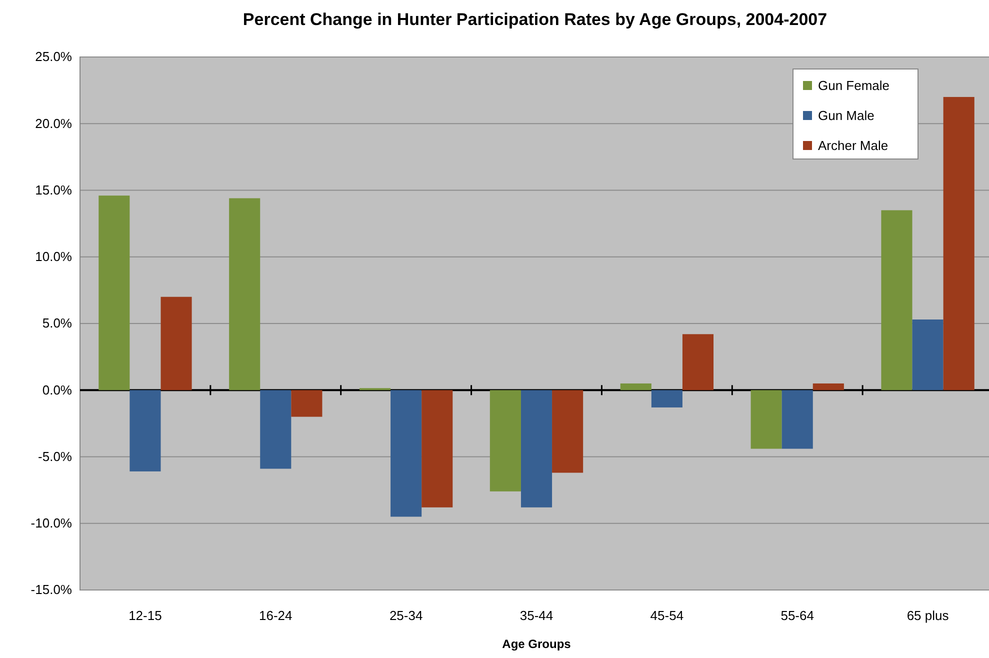  What do you see at coordinates (928, 615) in the screenshot?
I see `x-tick-label: 65 plus` at bounding box center [928, 615].